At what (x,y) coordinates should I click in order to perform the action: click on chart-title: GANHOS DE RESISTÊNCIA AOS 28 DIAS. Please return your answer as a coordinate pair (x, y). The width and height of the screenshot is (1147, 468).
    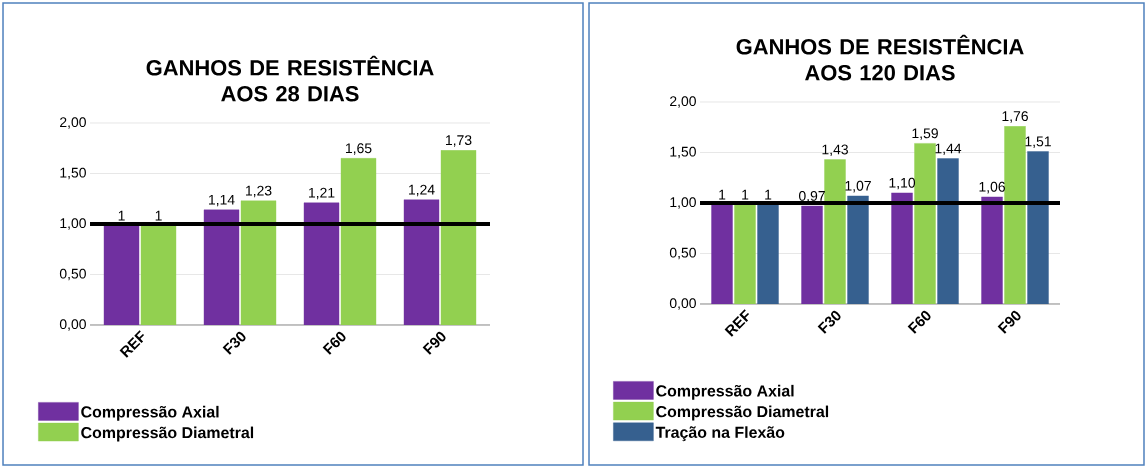
    Looking at the image, I should click on (290, 78).